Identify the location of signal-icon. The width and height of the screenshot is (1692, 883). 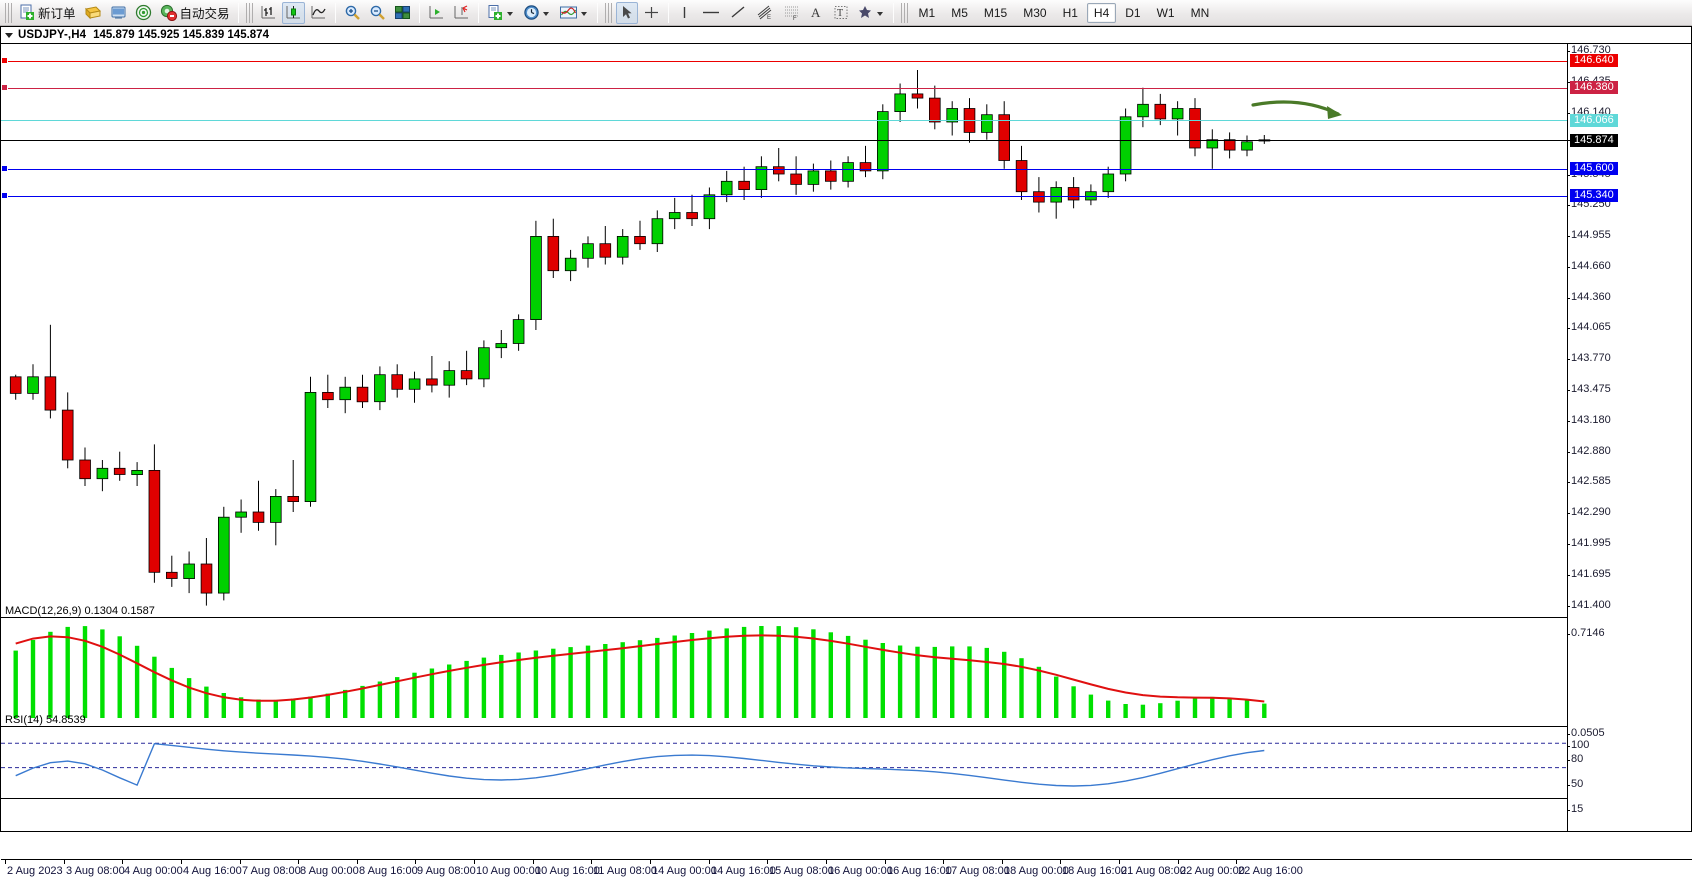
(143, 12).